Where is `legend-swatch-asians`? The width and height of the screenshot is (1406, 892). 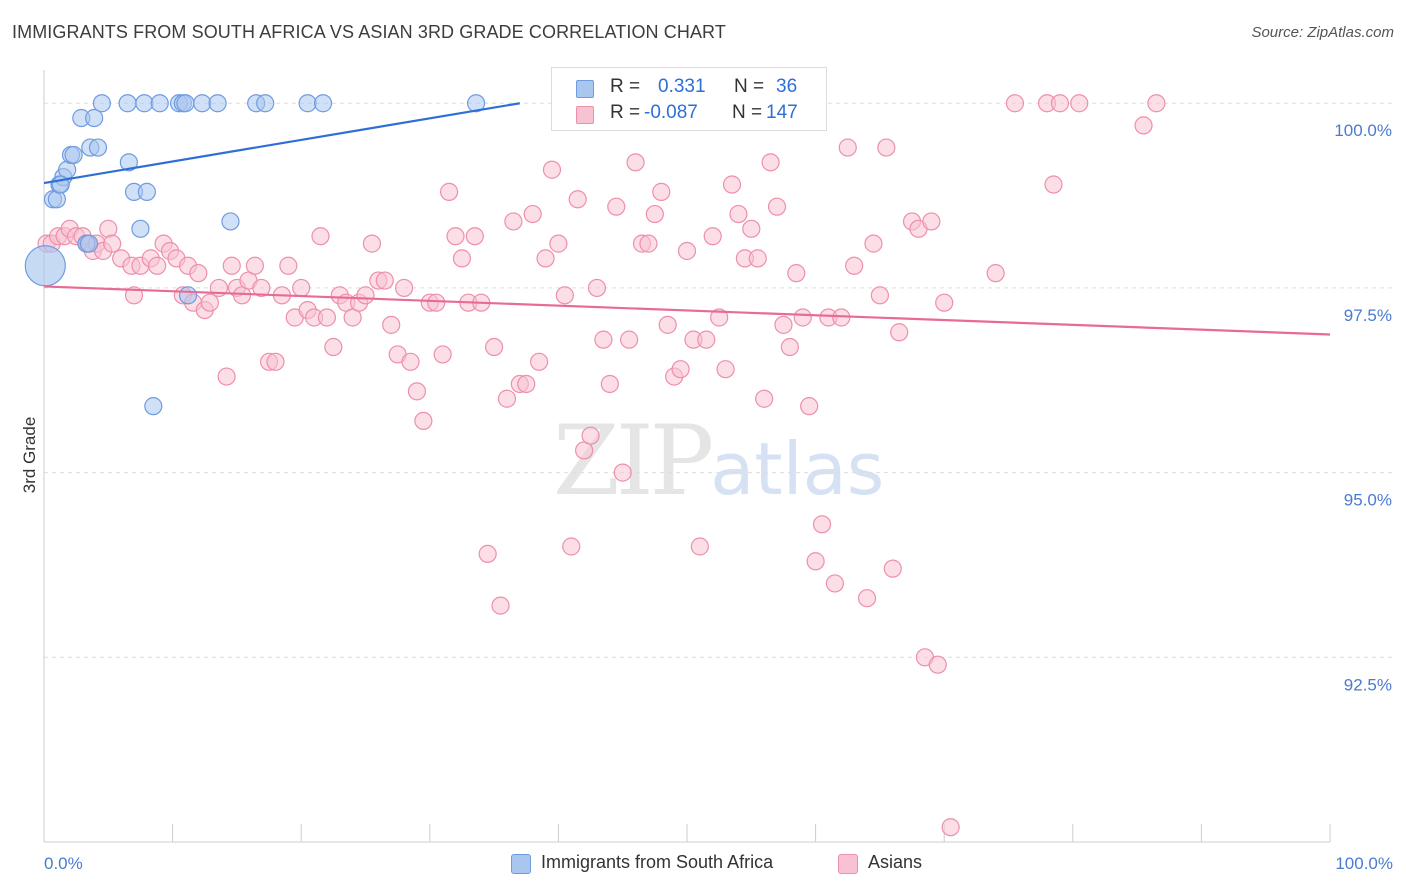
legend-swatch-asians is located at coordinates (585, 115).